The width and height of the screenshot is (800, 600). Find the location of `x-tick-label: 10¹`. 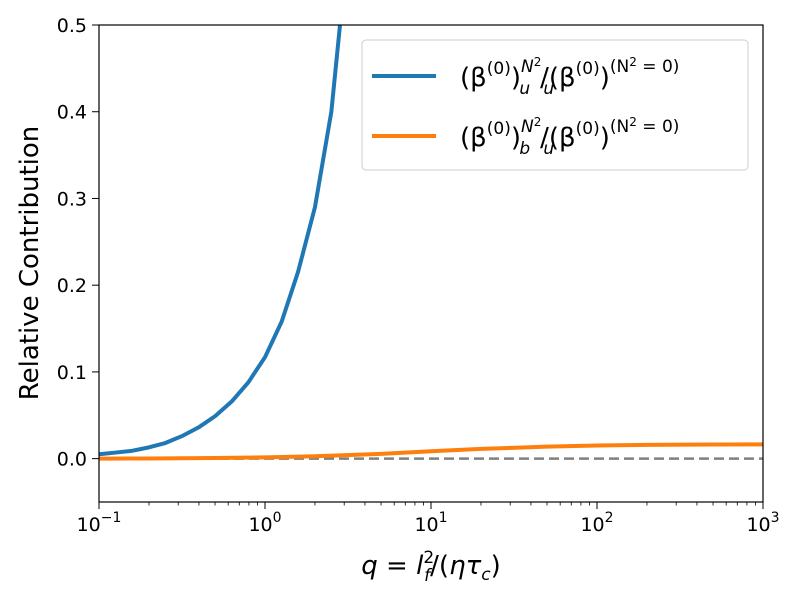

x-tick-label: 10¹ is located at coordinates (430, 523).